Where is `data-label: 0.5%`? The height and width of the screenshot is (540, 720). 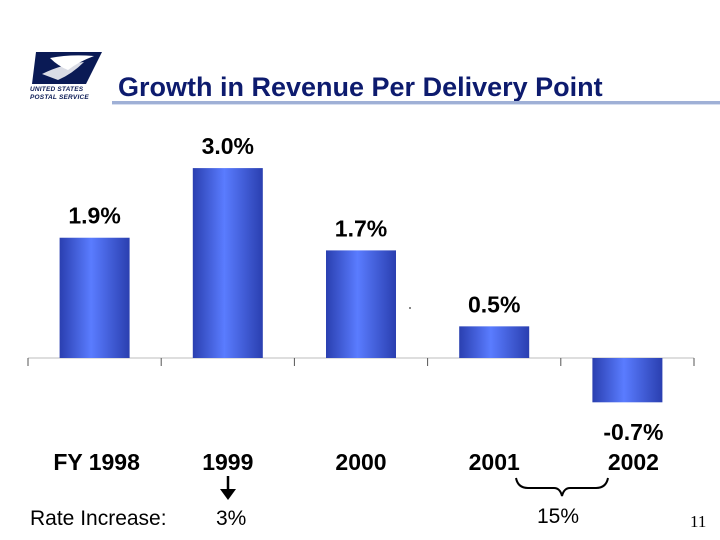
data-label: 0.5% is located at coordinates (494, 304).